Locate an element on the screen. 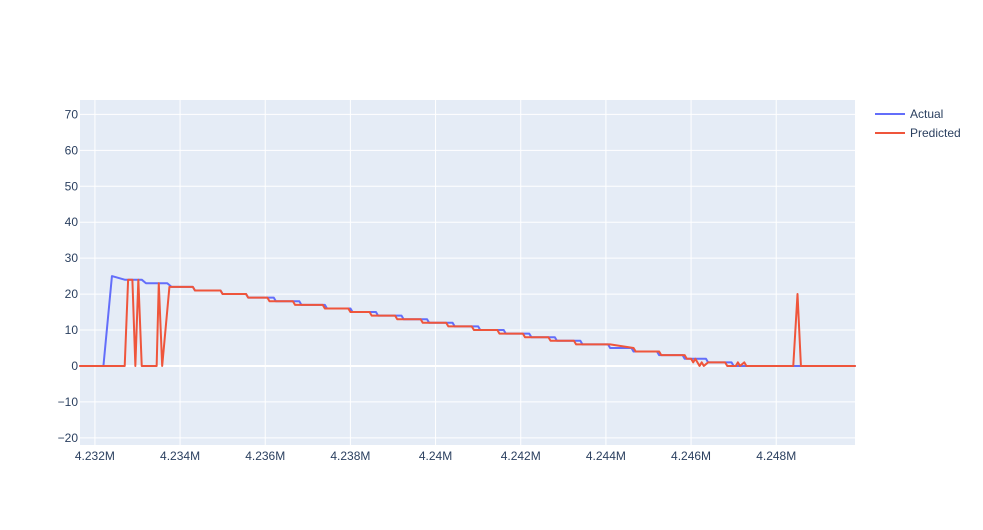 This screenshot has width=983, height=530. x-tick-label: 4.246M is located at coordinates (691, 456).